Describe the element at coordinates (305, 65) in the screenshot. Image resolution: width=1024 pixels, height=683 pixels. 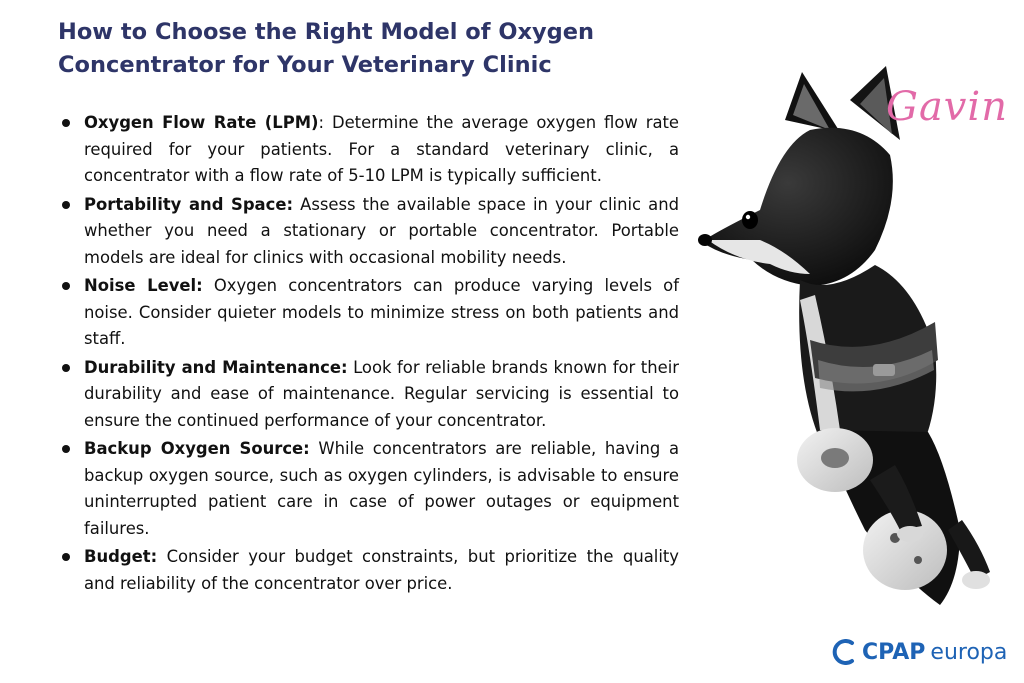
I see `title-line-2: Concentrator for Your Veterinary Clinic` at that location.